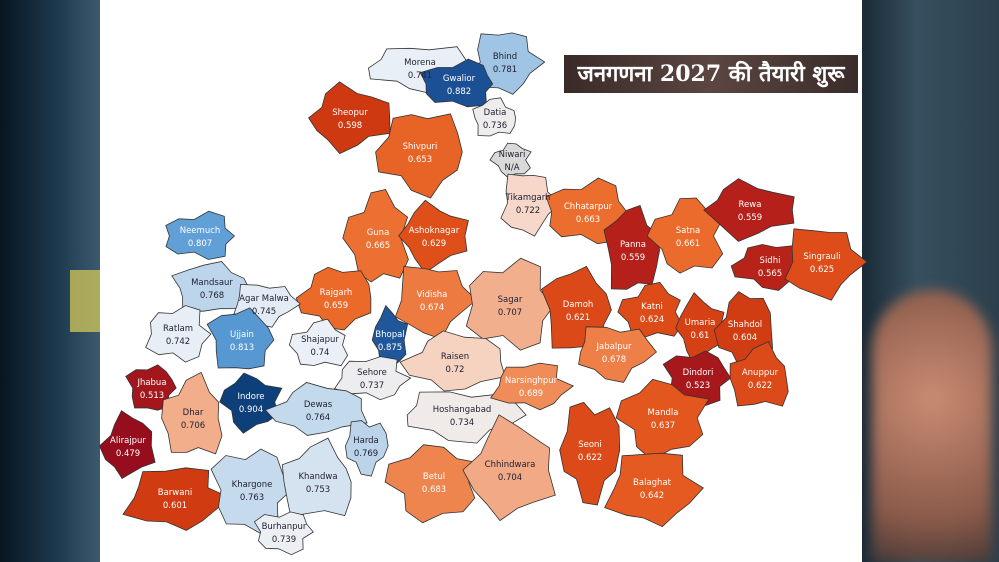 This screenshot has width=999, height=562. I want to click on district-value-label: 0.604, so click(745, 338).